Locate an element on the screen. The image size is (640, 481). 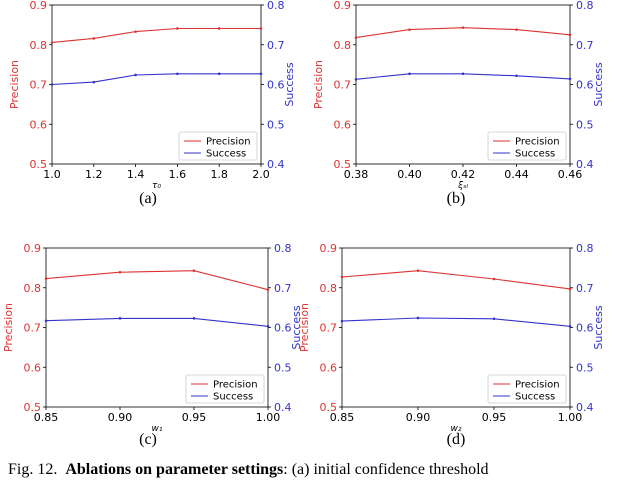
x-axis-label: w₂ is located at coordinates (456, 429).